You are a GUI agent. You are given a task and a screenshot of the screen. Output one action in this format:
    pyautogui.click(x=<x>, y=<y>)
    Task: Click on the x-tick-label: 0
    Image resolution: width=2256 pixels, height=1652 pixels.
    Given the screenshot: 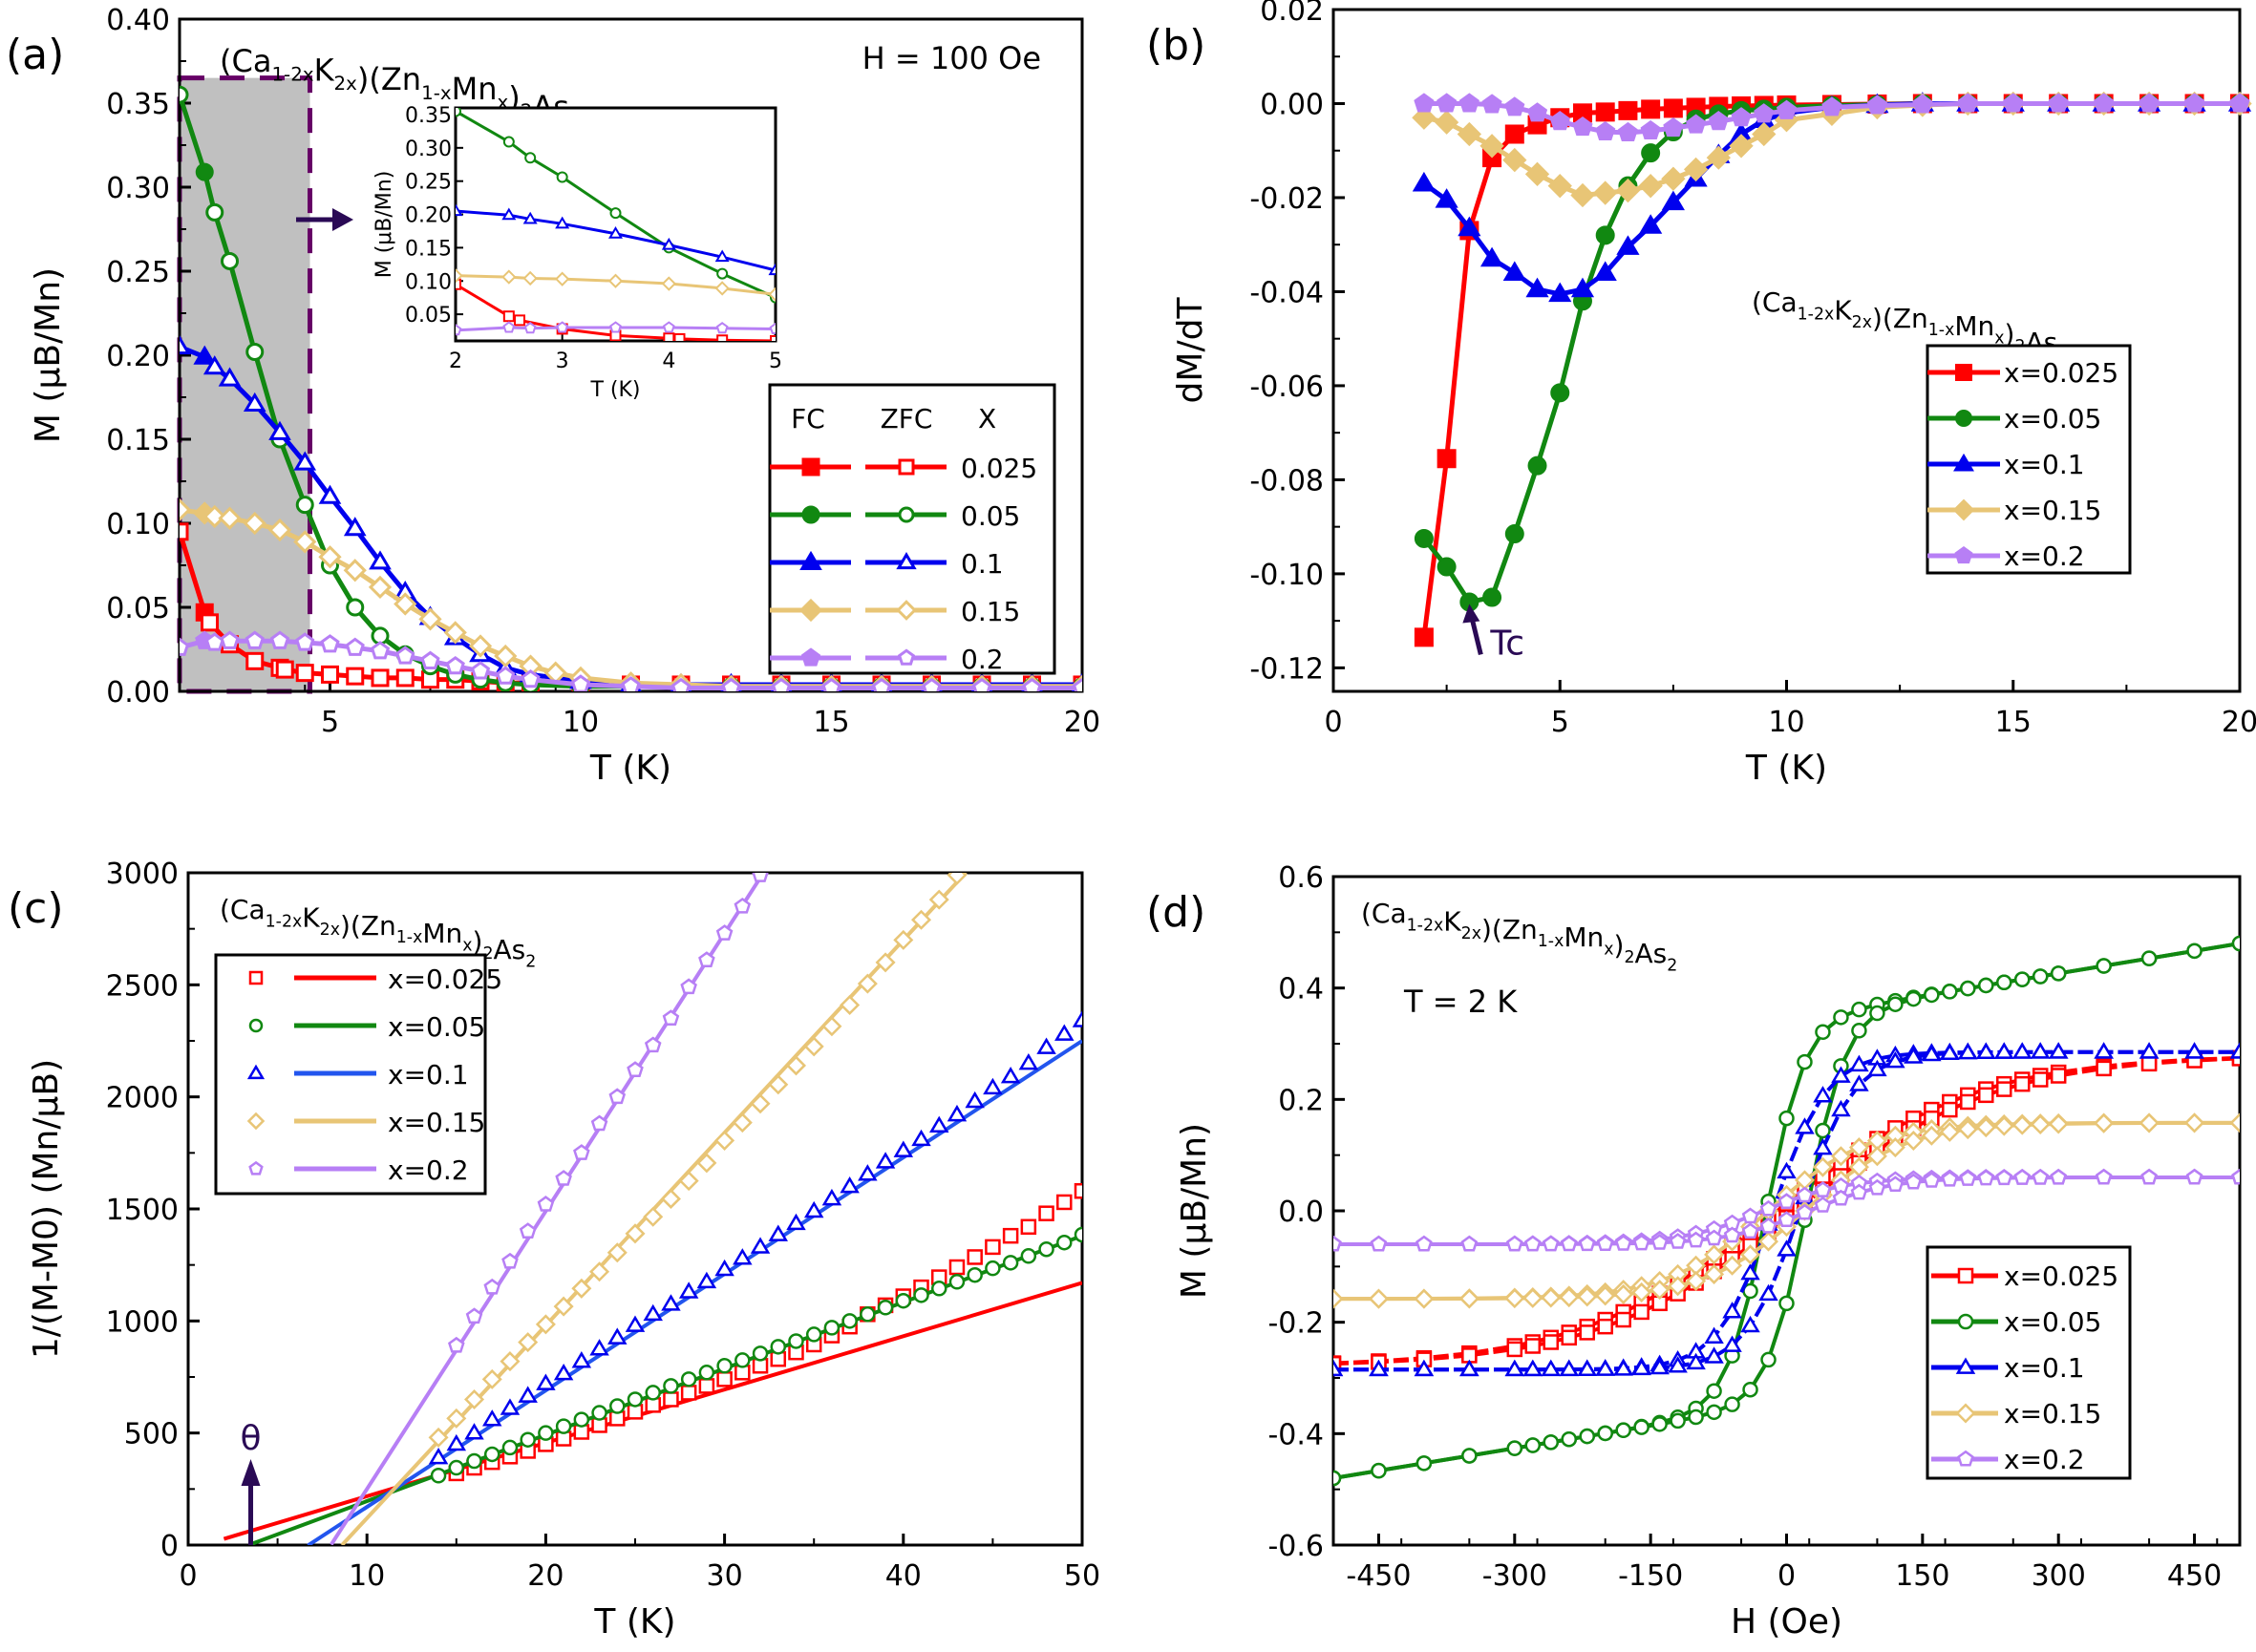 What is the action you would take?
    pyautogui.click(x=1333, y=722)
    